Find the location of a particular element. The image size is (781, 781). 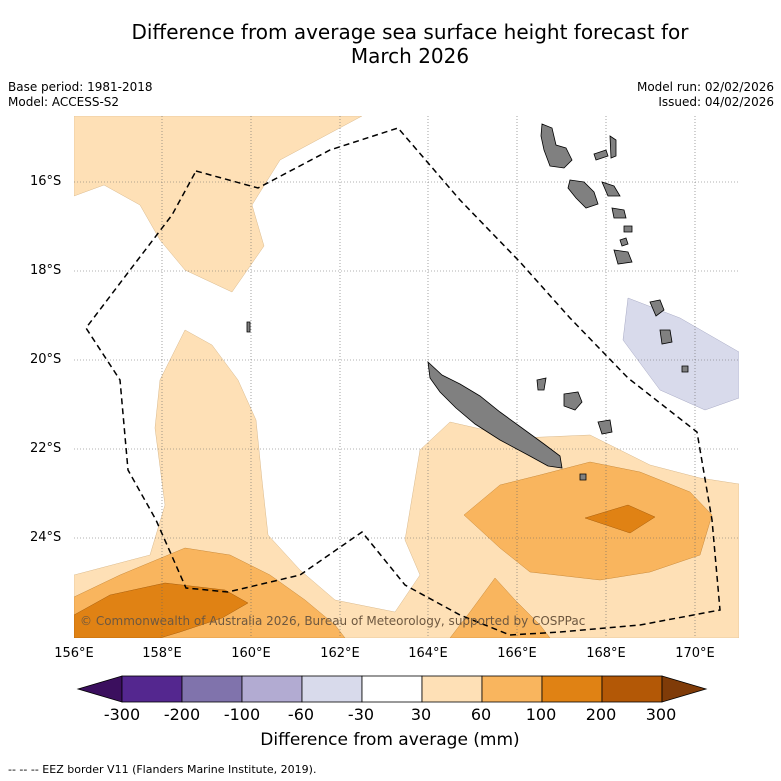

meta-left: Base period: 1981-2018 Model: ACCESS-S2 is located at coordinates (80, 95).